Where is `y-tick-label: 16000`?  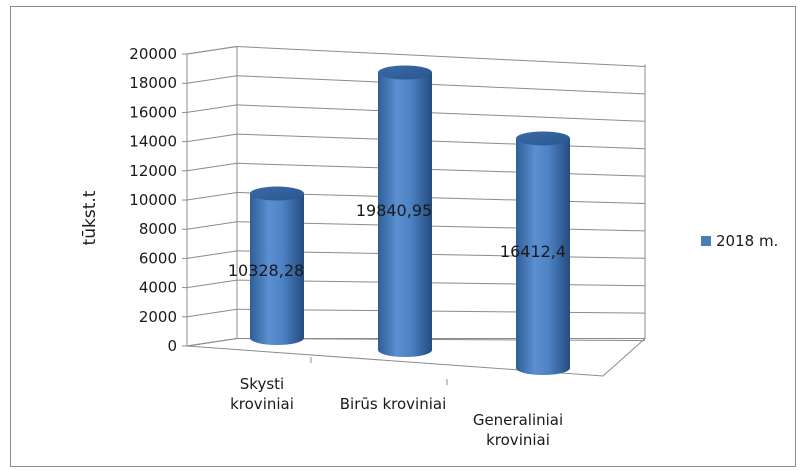
y-tick-label: 16000 is located at coordinates (153, 112).